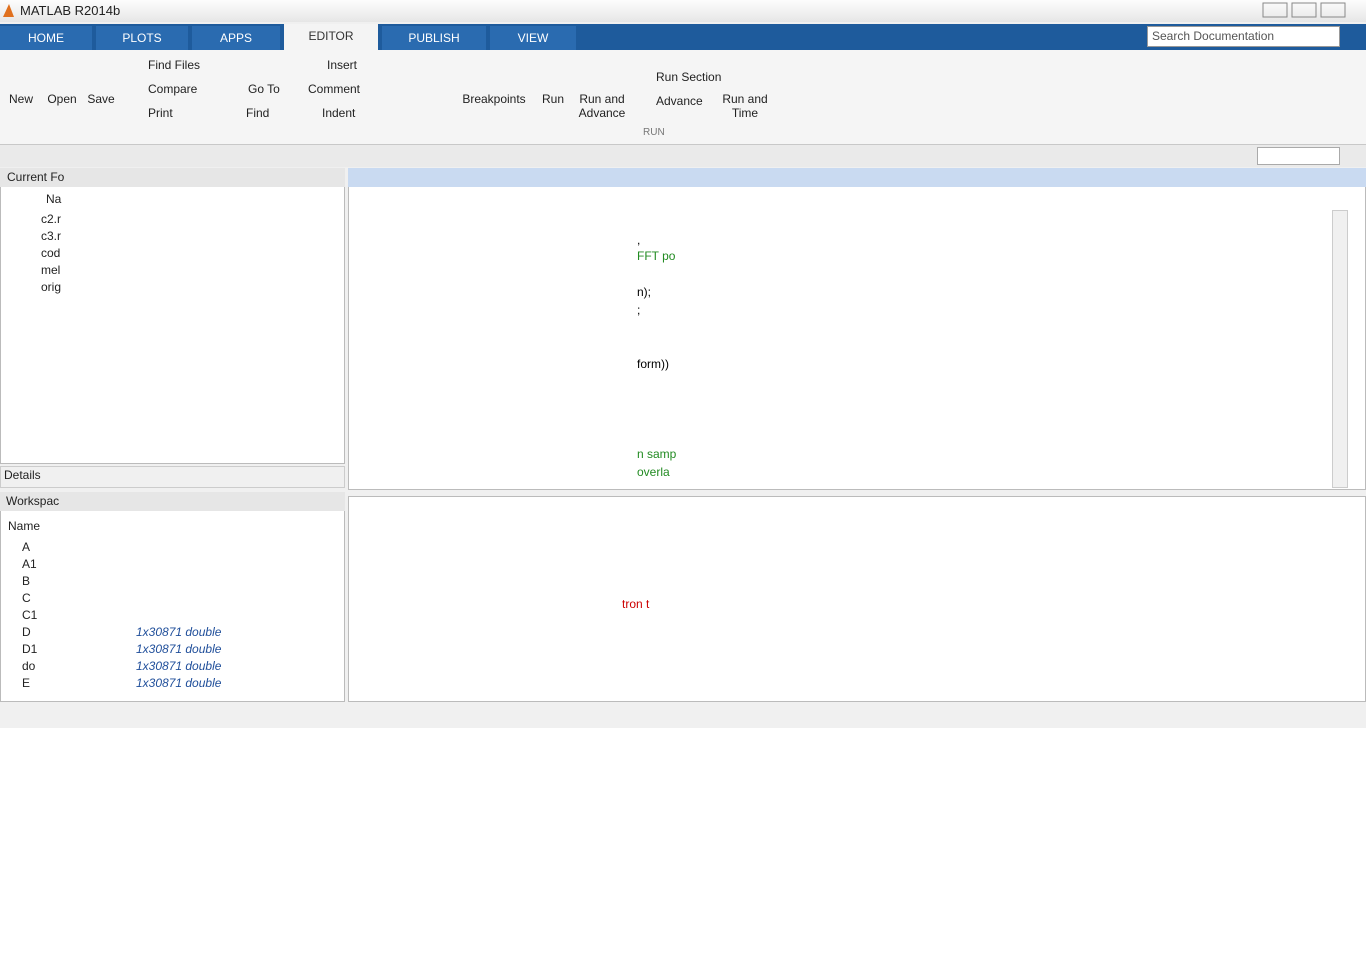 This screenshot has height=960, width=1366. I want to click on code-fragment: ,, so click(639, 240).